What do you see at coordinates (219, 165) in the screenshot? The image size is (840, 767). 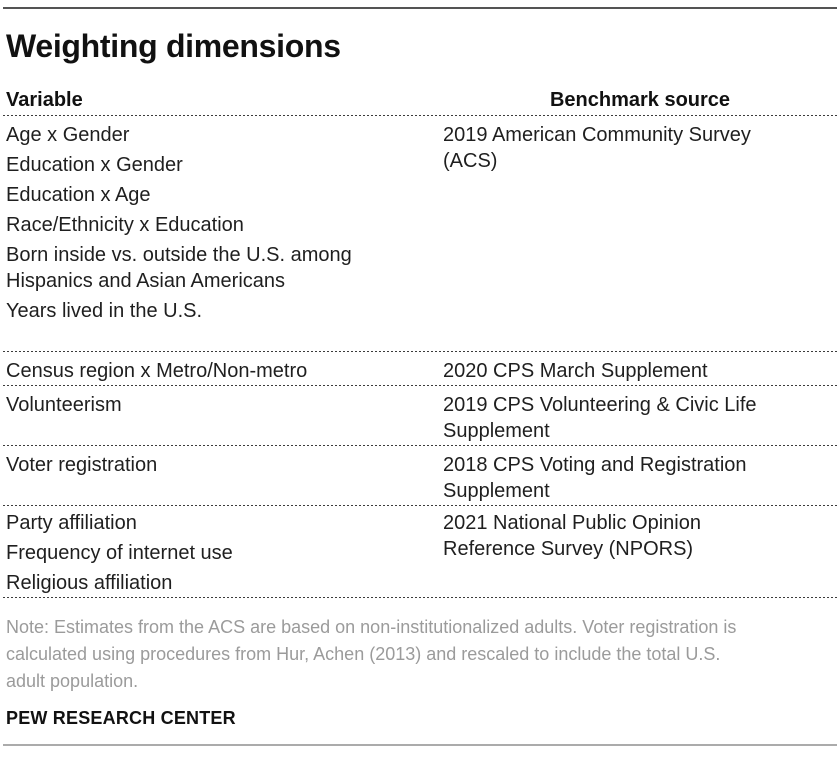 I see `variable-item: Education x Gender` at bounding box center [219, 165].